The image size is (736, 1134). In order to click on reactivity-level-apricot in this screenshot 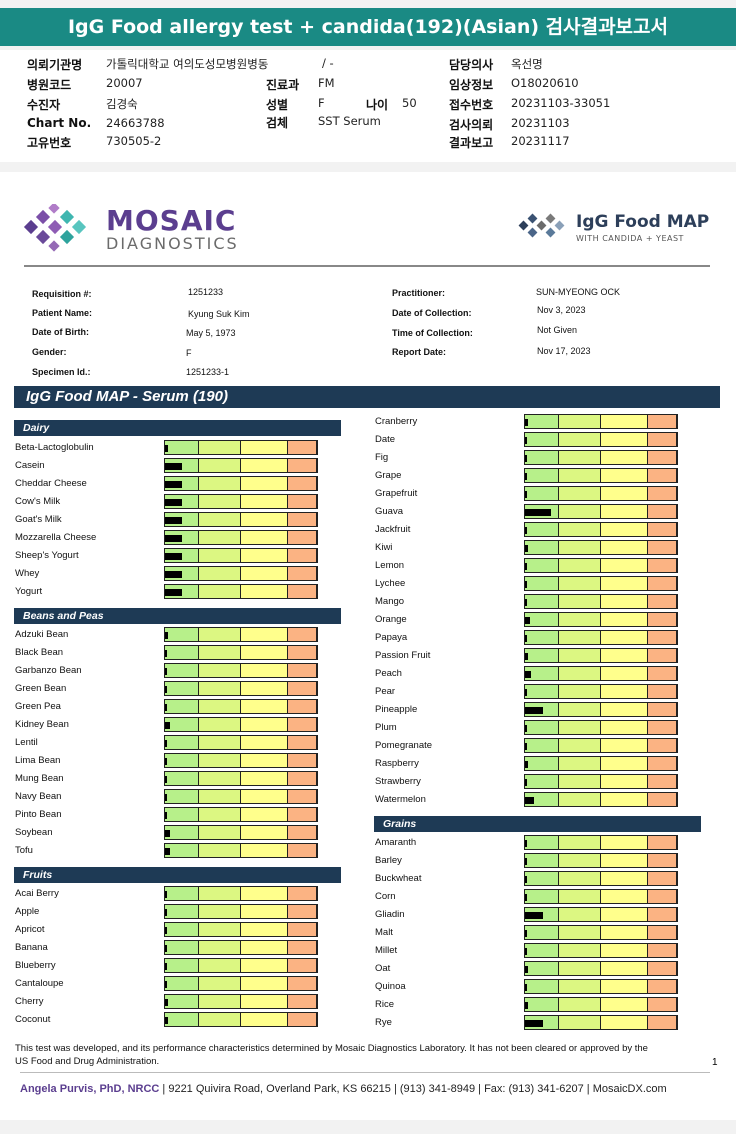, I will do `click(166, 930)`.